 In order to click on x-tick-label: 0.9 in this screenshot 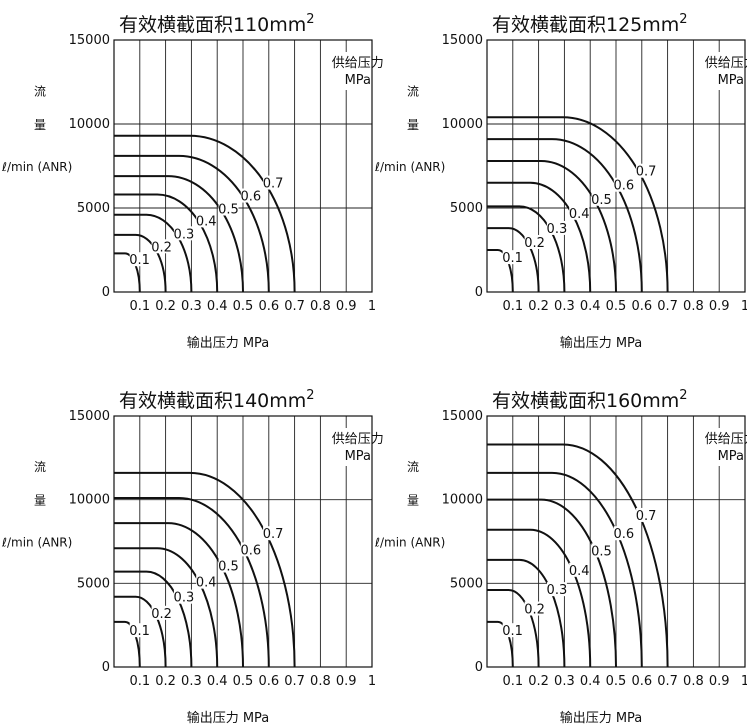, I will do `click(719, 306)`.